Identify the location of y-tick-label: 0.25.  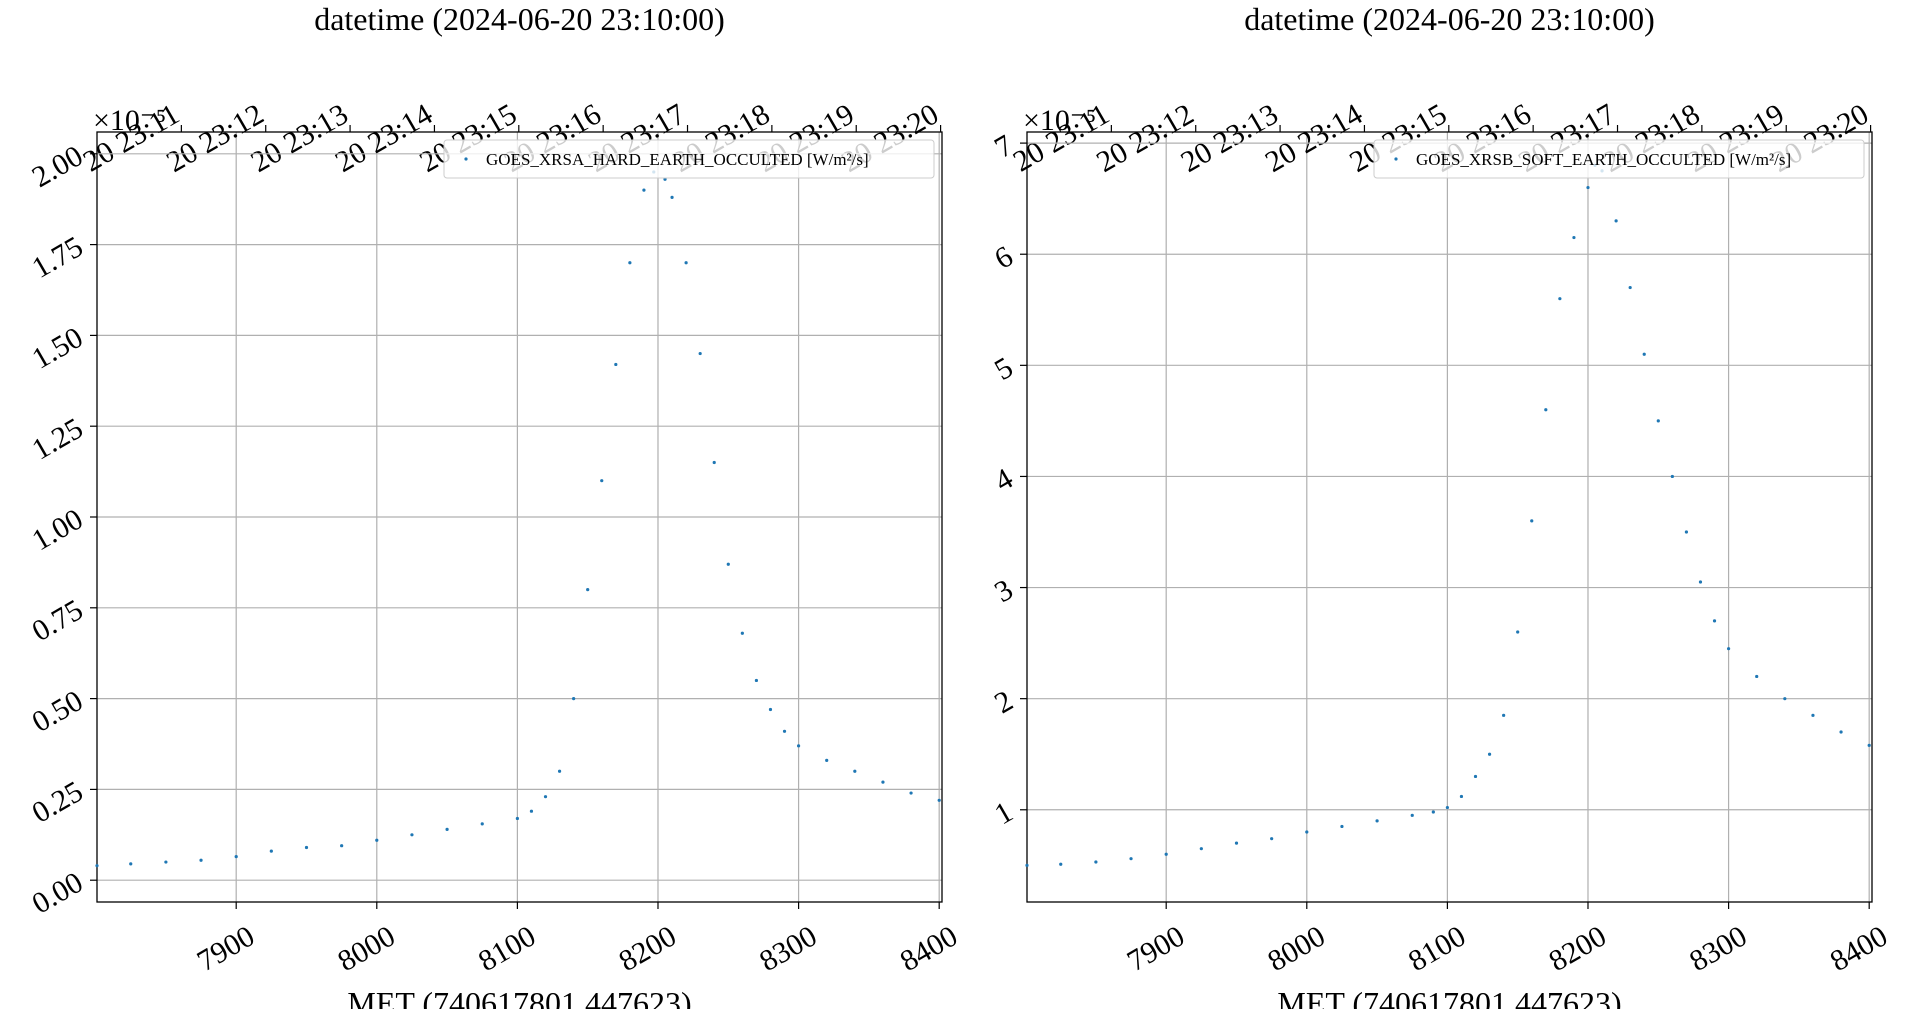
(58, 802).